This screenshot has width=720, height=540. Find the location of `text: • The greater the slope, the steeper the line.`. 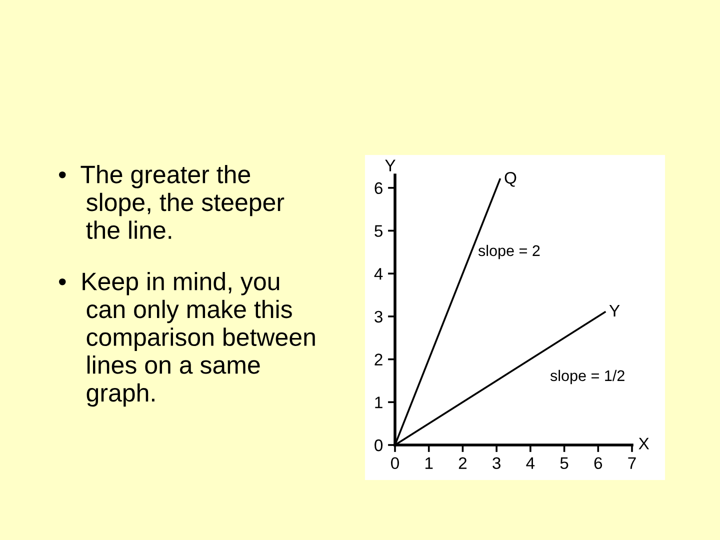

text: • The greater the slope, the steeper the line. is located at coordinates (171, 202).